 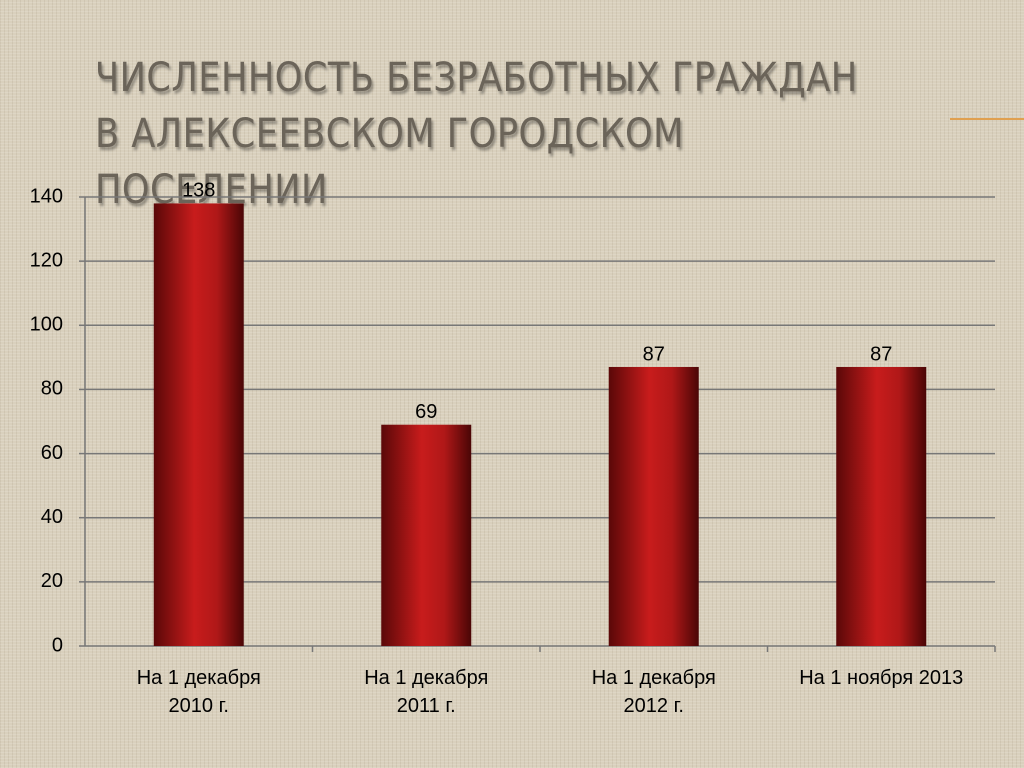 What do you see at coordinates (653, 692) in the screenshot?
I see `x-tick-label: На 1 декабря 2012 г.` at bounding box center [653, 692].